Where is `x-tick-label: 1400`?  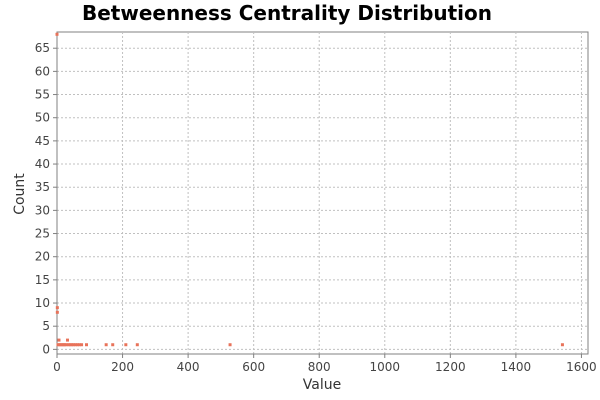
x-tick-label: 1400 is located at coordinates (516, 367).